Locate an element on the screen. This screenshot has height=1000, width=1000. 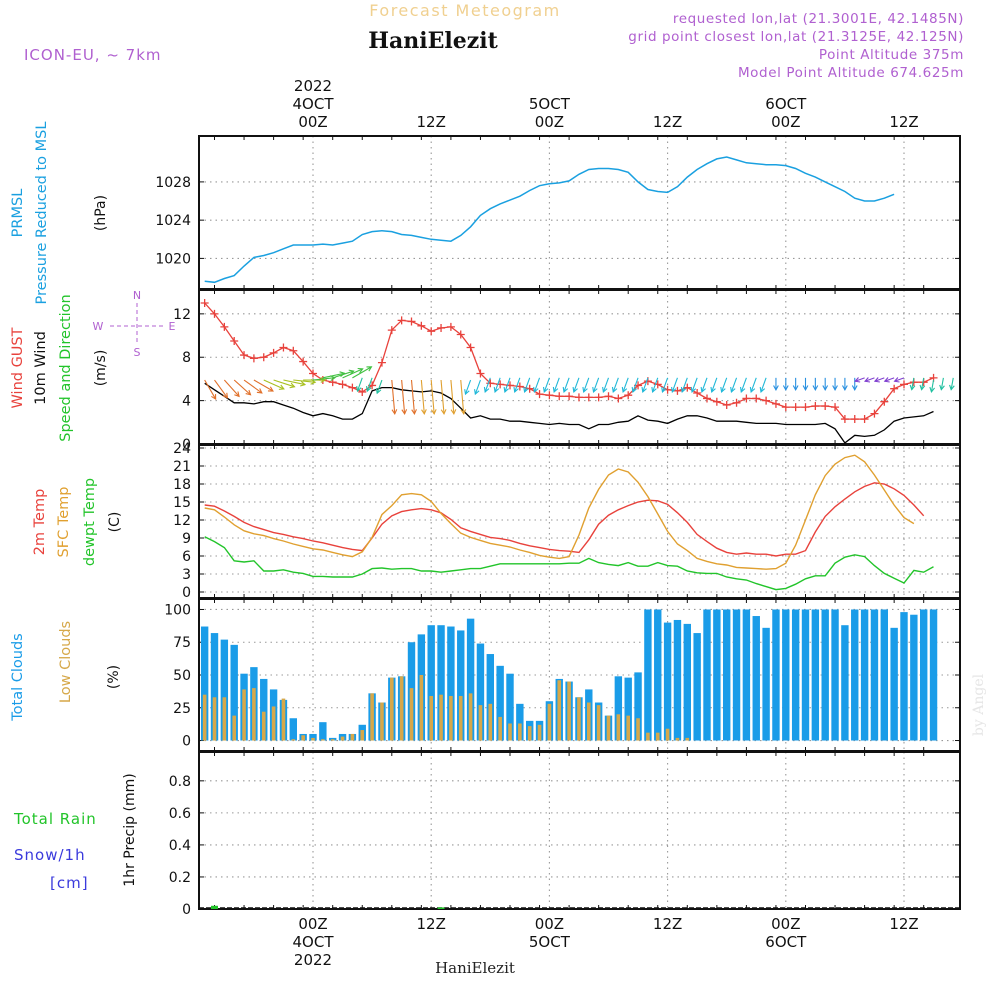
wind-unit-label: (m/s) is located at coordinates (101, 368).